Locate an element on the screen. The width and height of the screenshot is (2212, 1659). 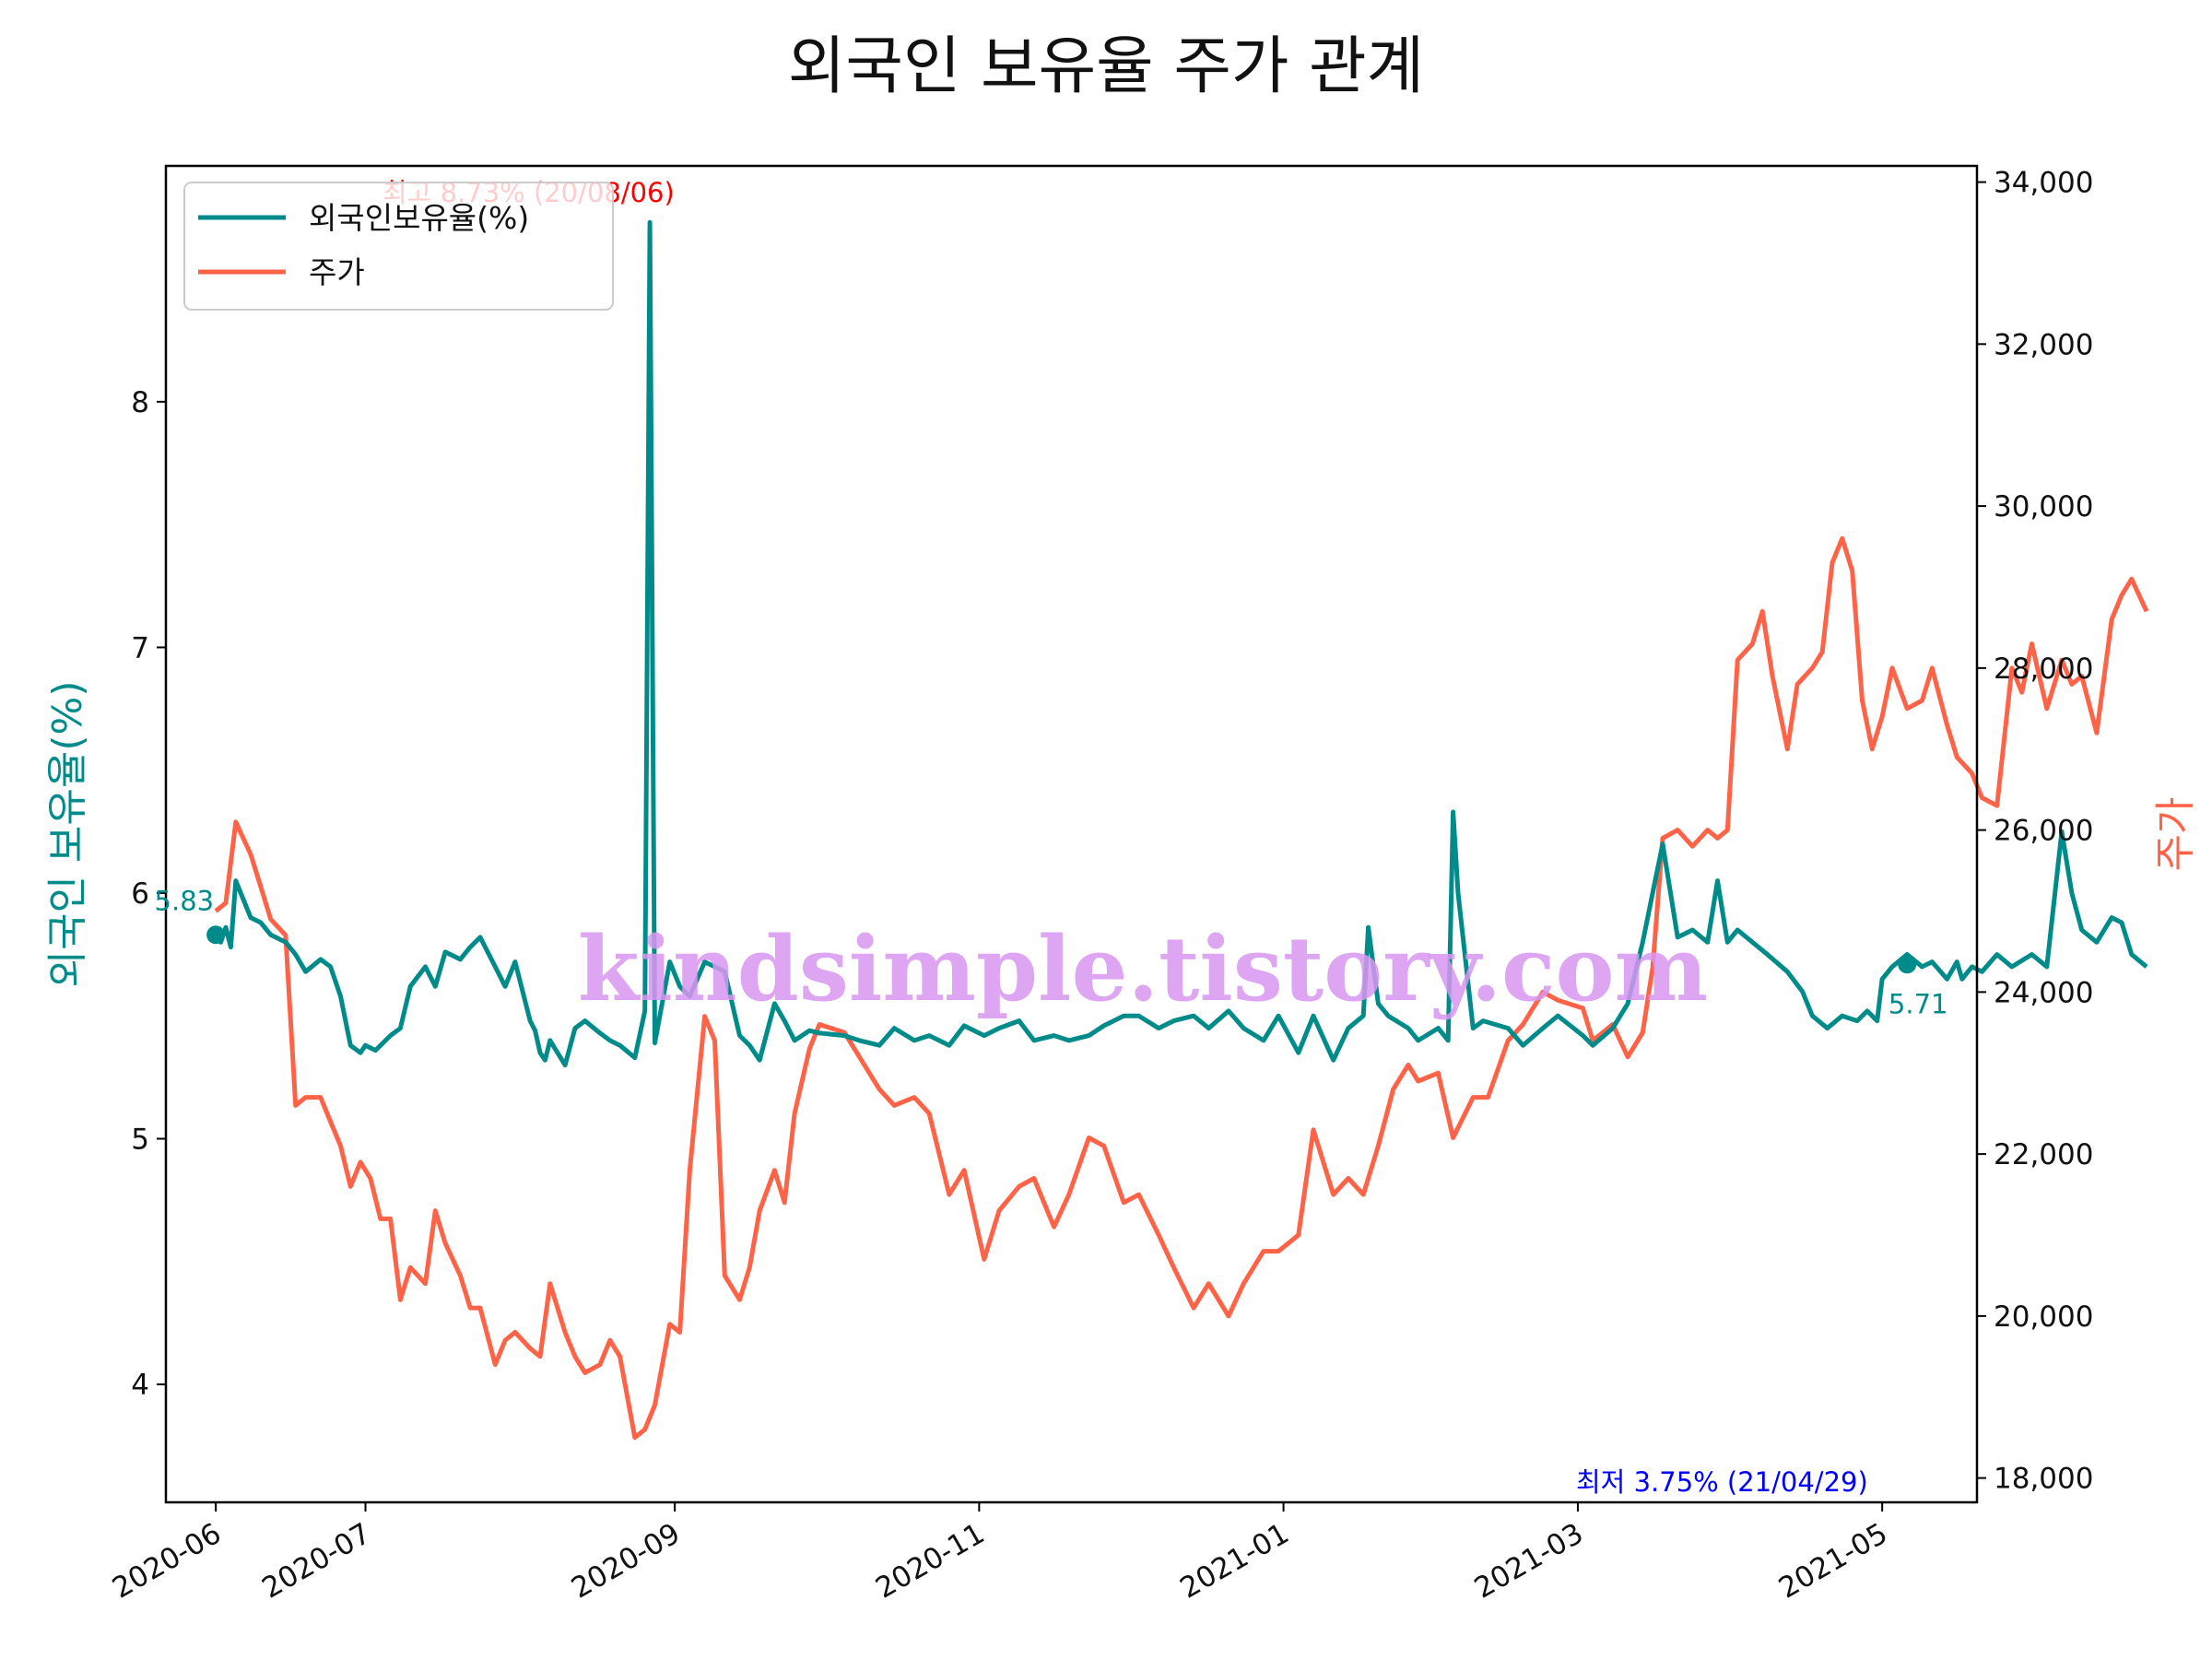
y-right-tick-label: 32,000 is located at coordinates (2043, 344).